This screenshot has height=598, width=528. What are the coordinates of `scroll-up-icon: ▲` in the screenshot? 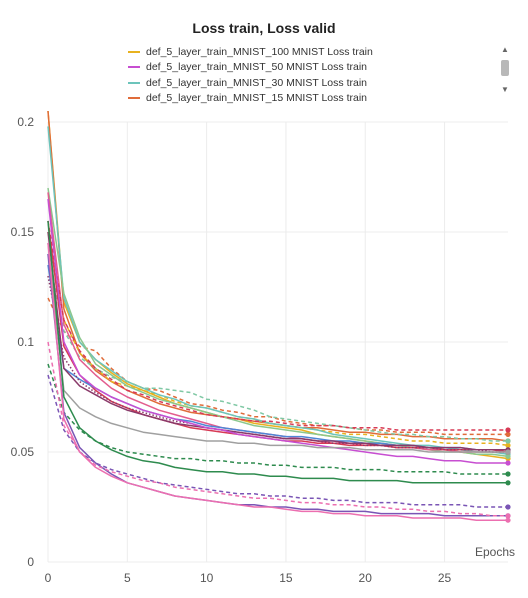 It's located at (505, 49).